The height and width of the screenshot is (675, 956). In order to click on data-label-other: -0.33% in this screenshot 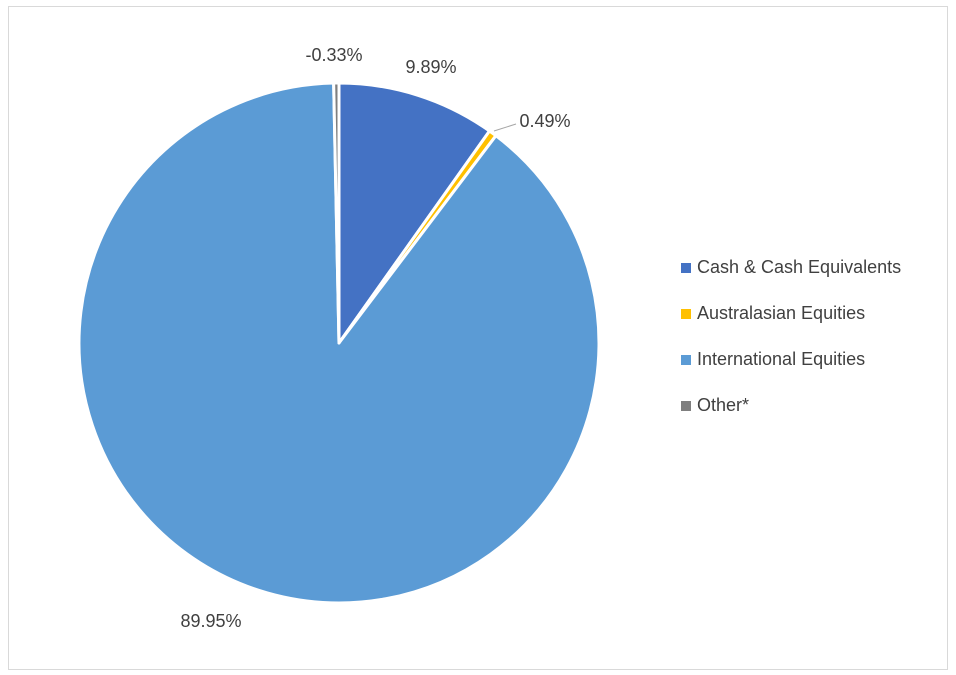, I will do `click(333, 55)`.